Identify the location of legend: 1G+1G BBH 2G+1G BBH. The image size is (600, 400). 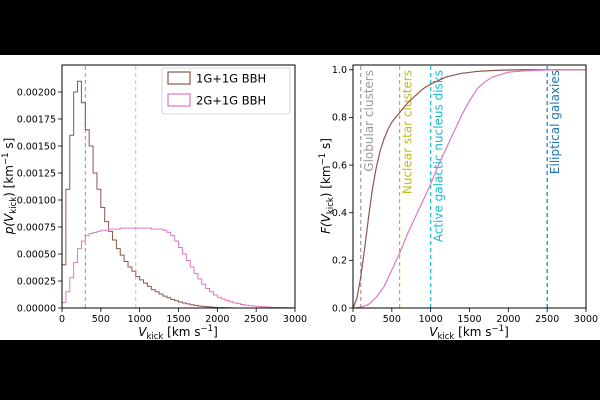
(226, 91).